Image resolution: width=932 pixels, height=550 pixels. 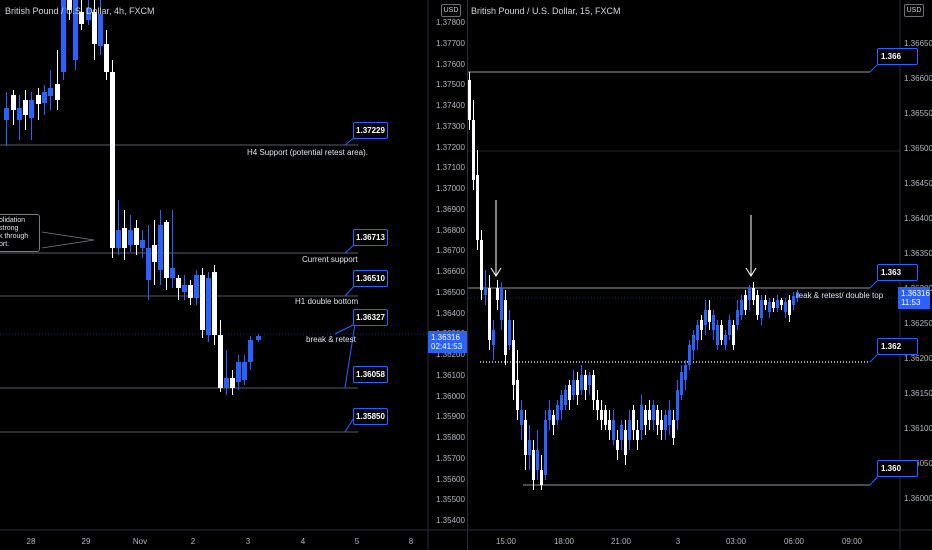 What do you see at coordinates (370, 374) in the screenshot?
I see `level-callout-36058: 1.36058` at bounding box center [370, 374].